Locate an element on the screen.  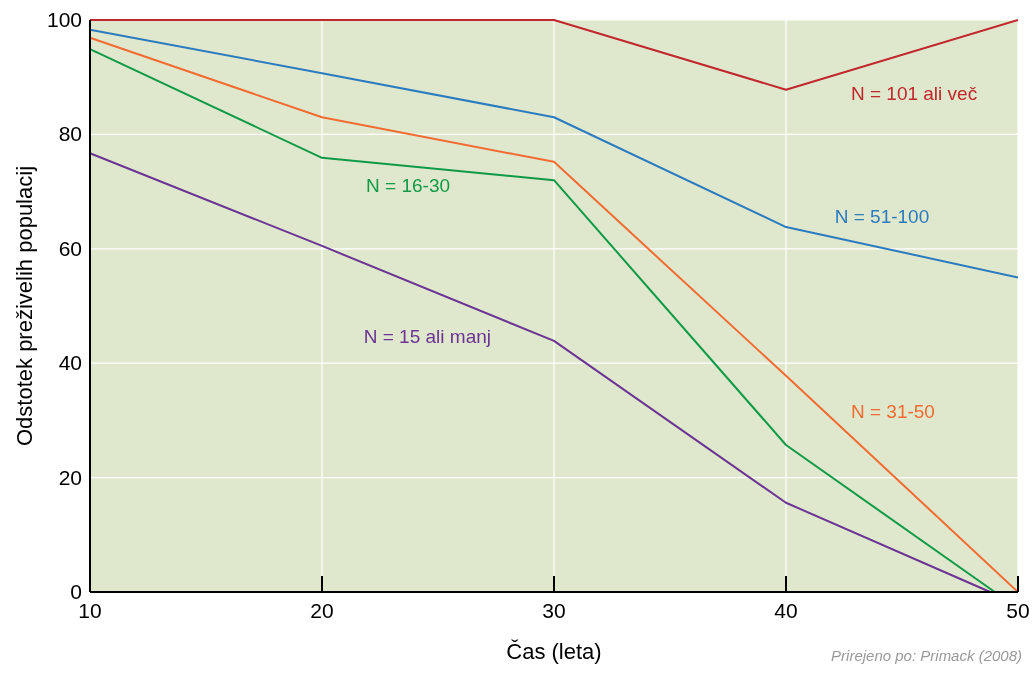
y-tick-label: 60 is located at coordinates (70, 248).